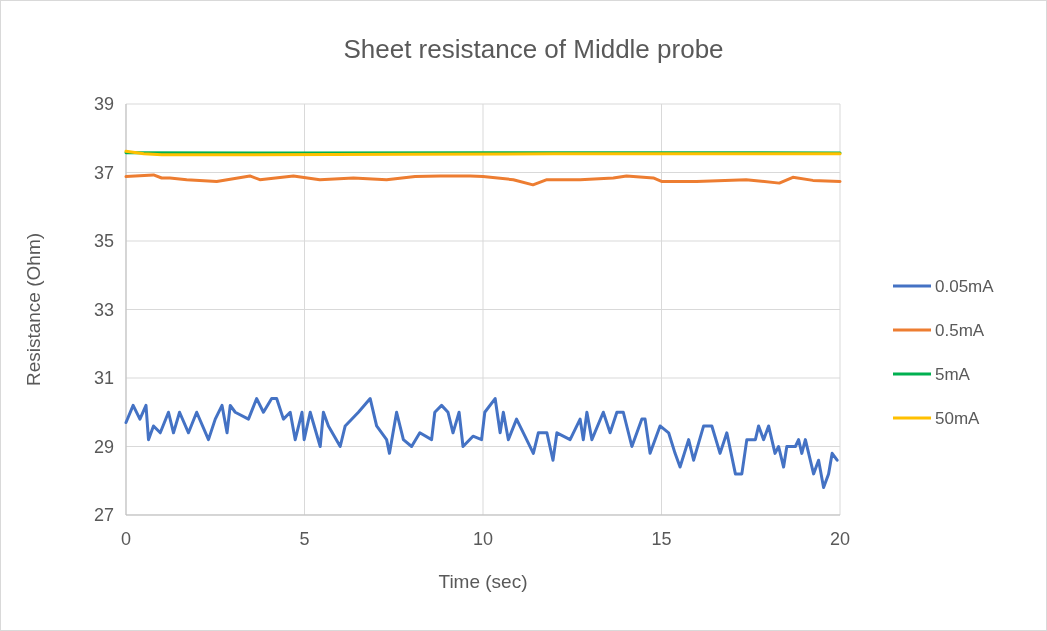  Describe the element at coordinates (304, 539) in the screenshot. I see `x-tick-label: 5` at that location.